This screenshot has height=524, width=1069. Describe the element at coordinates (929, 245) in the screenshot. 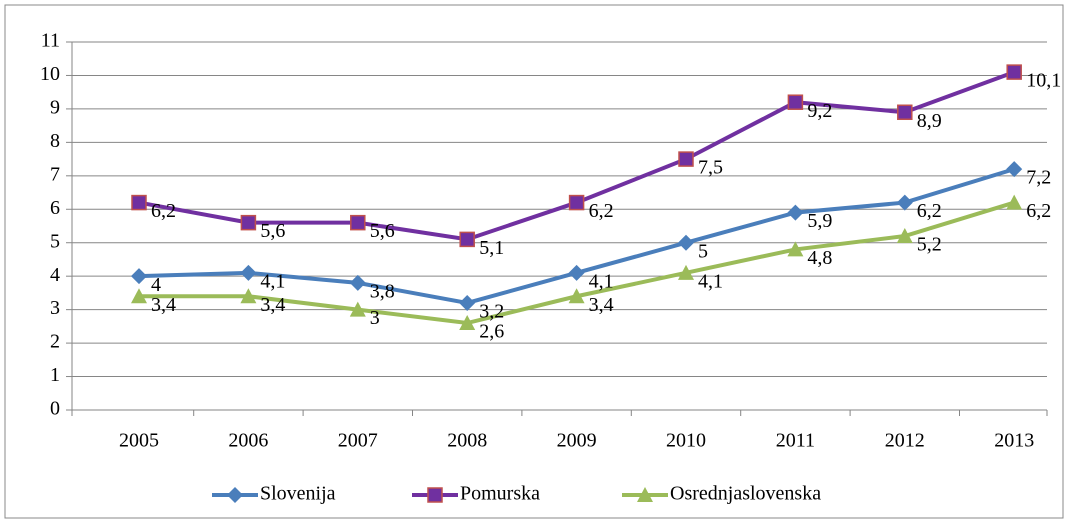

I see `data-label: 5,2` at that location.